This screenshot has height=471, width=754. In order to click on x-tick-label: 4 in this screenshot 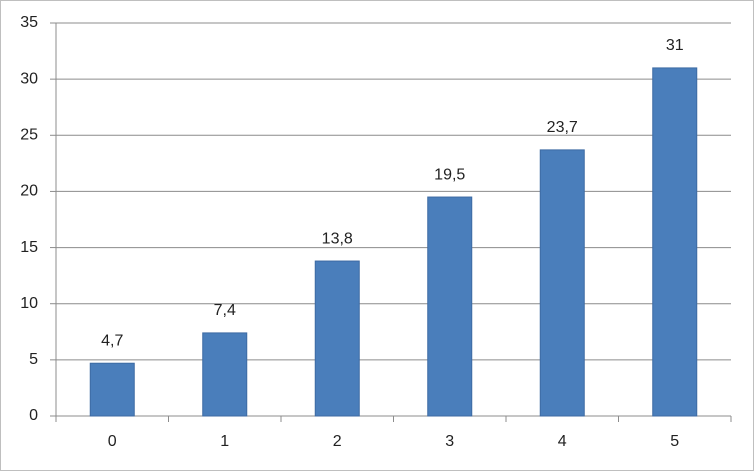, I will do `click(562, 441)`.